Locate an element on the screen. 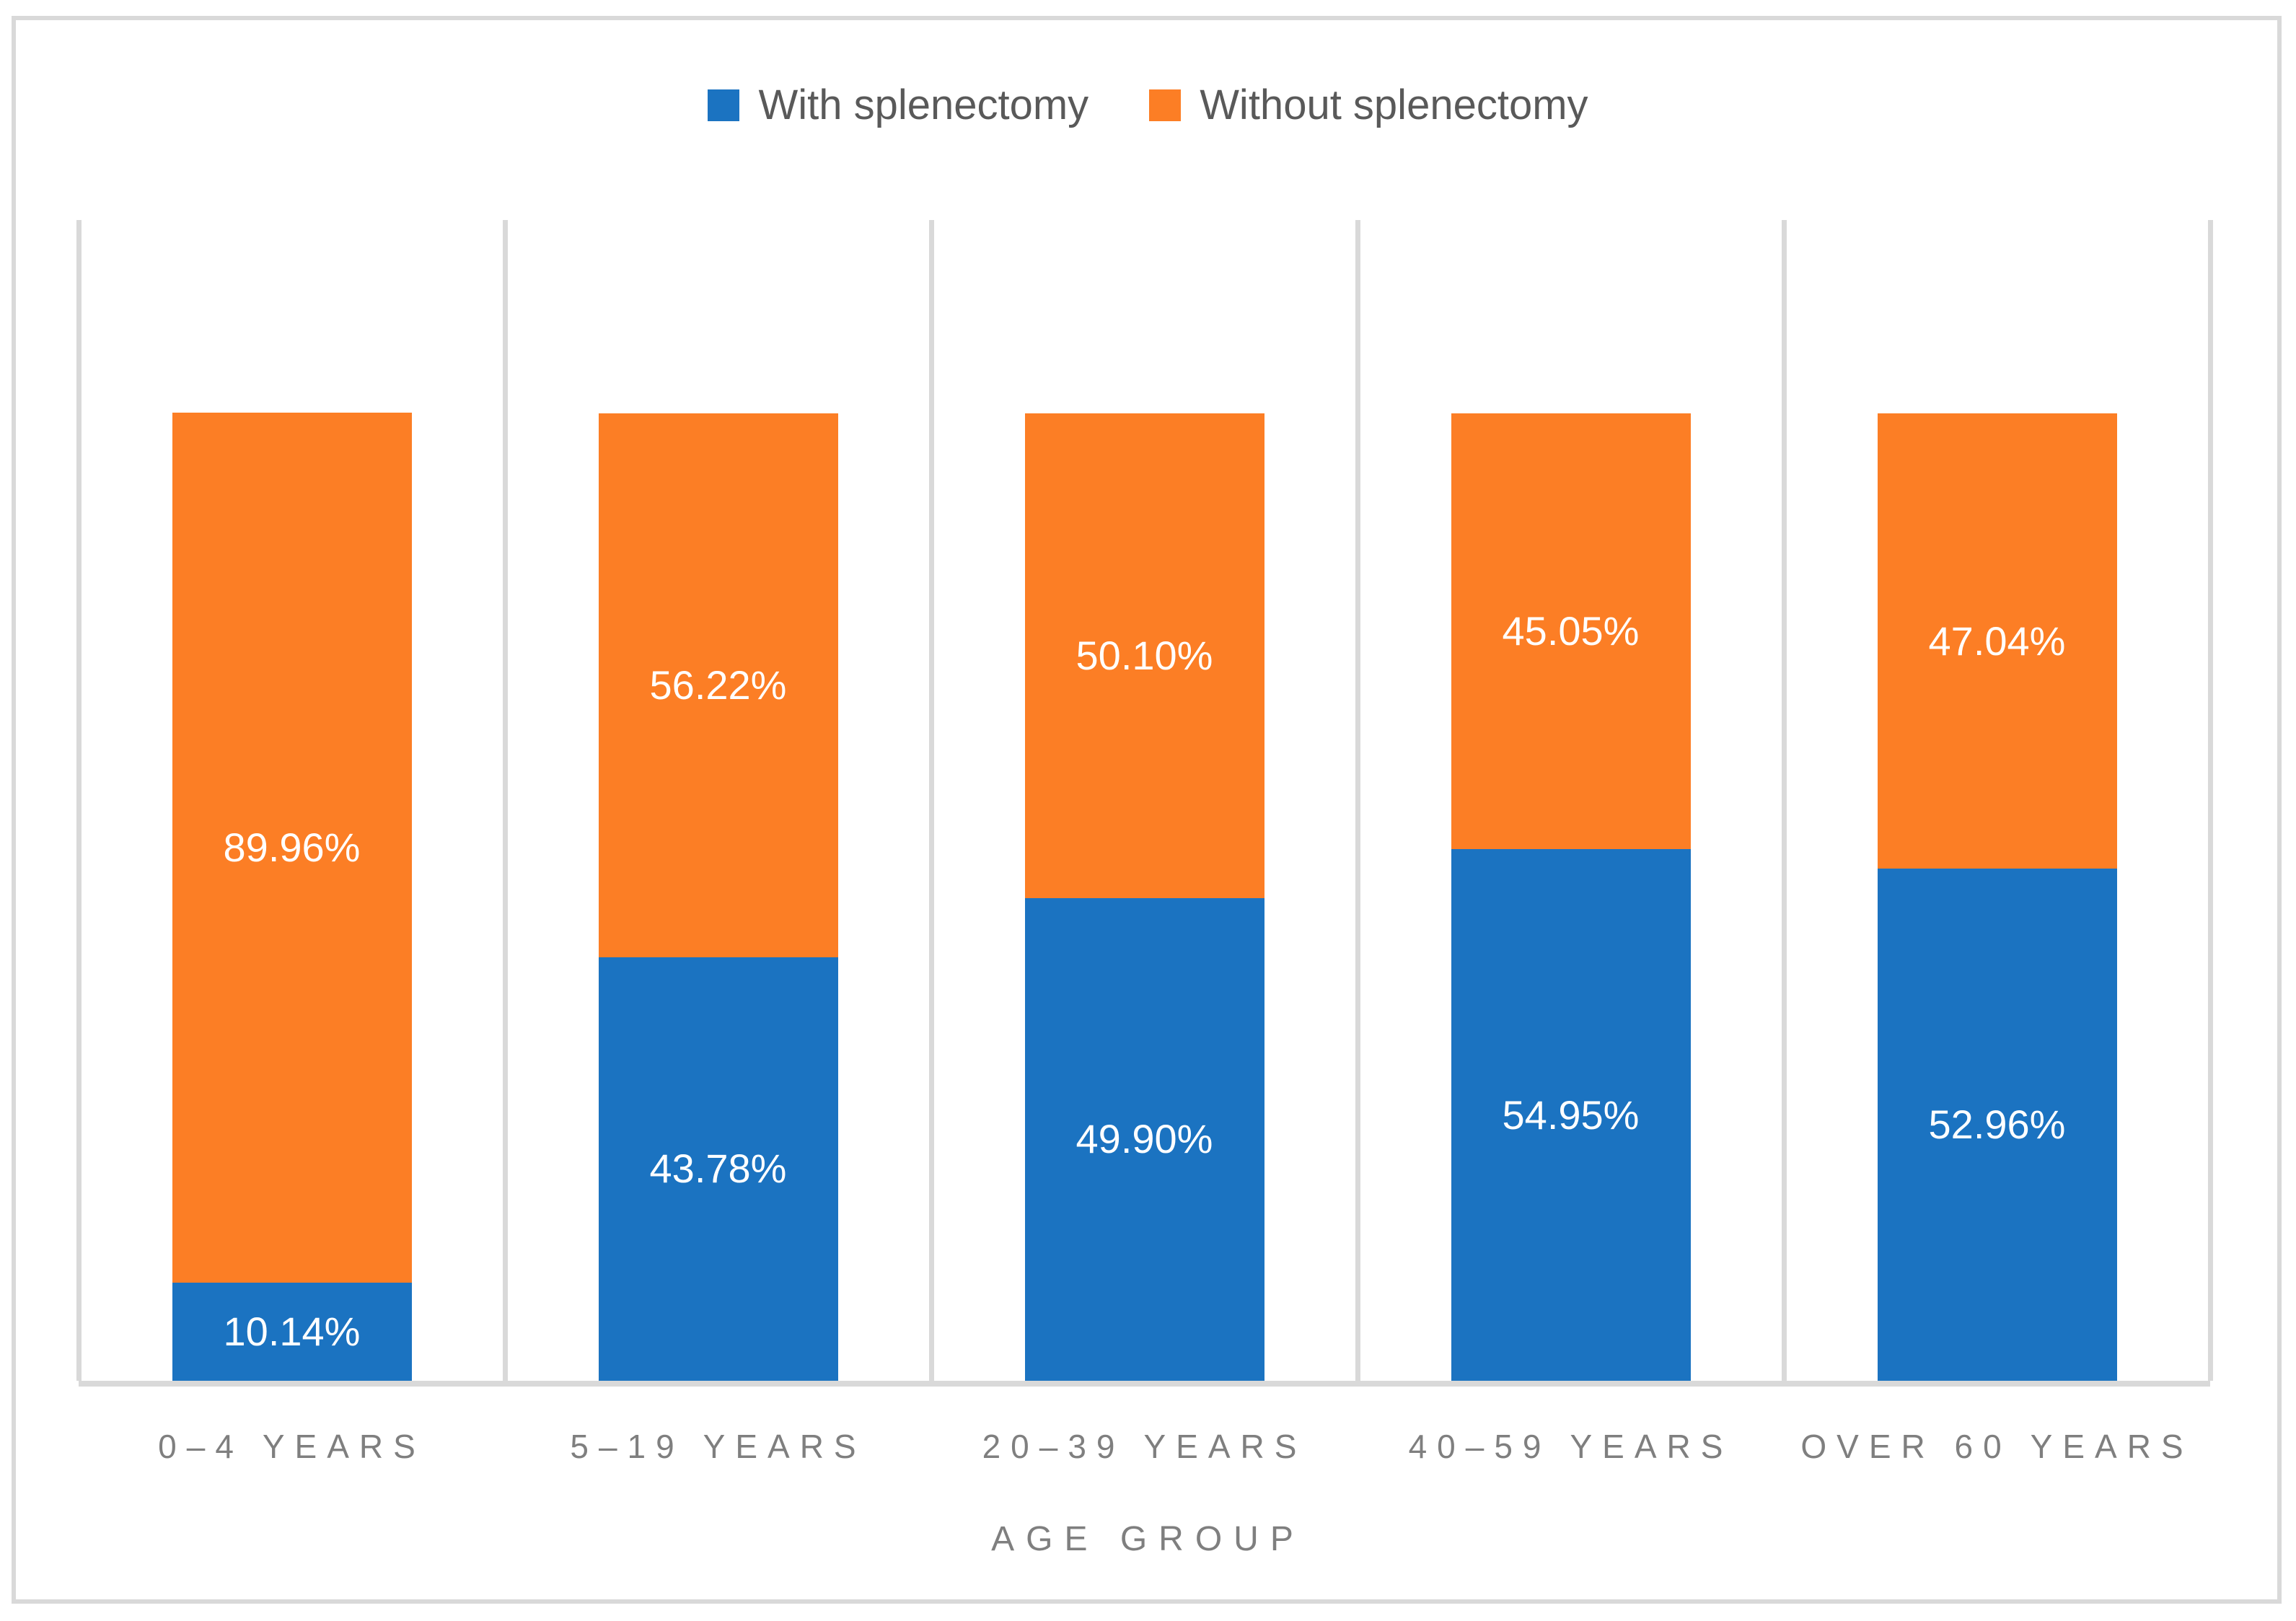 This screenshot has width=2296, height=1621. data-label: 89.96% is located at coordinates (292, 847).